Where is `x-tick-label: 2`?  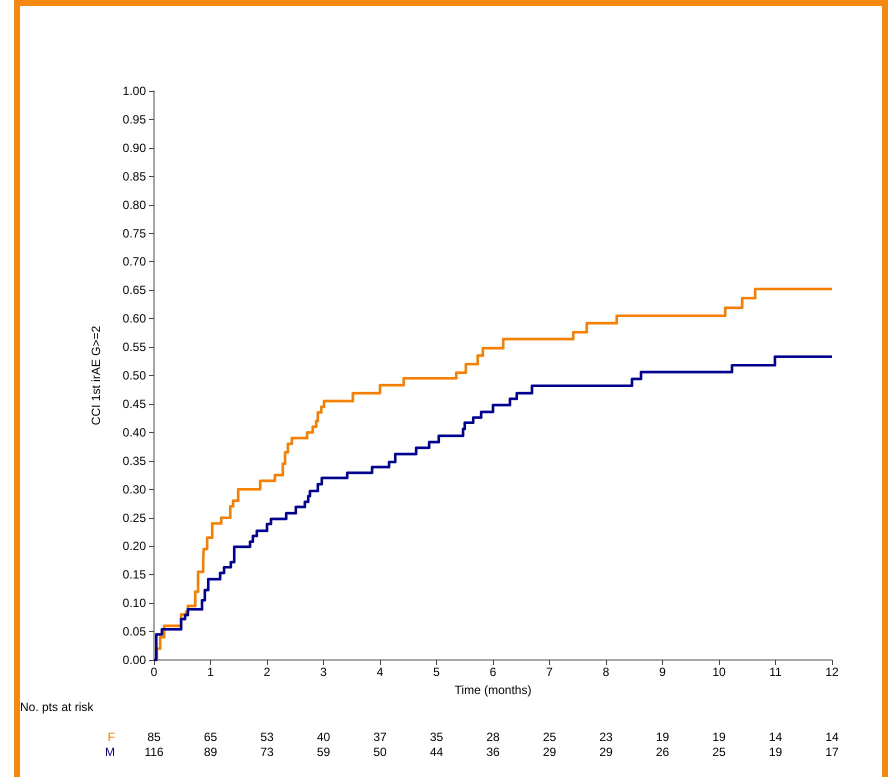 x-tick-label: 2 is located at coordinates (267, 672).